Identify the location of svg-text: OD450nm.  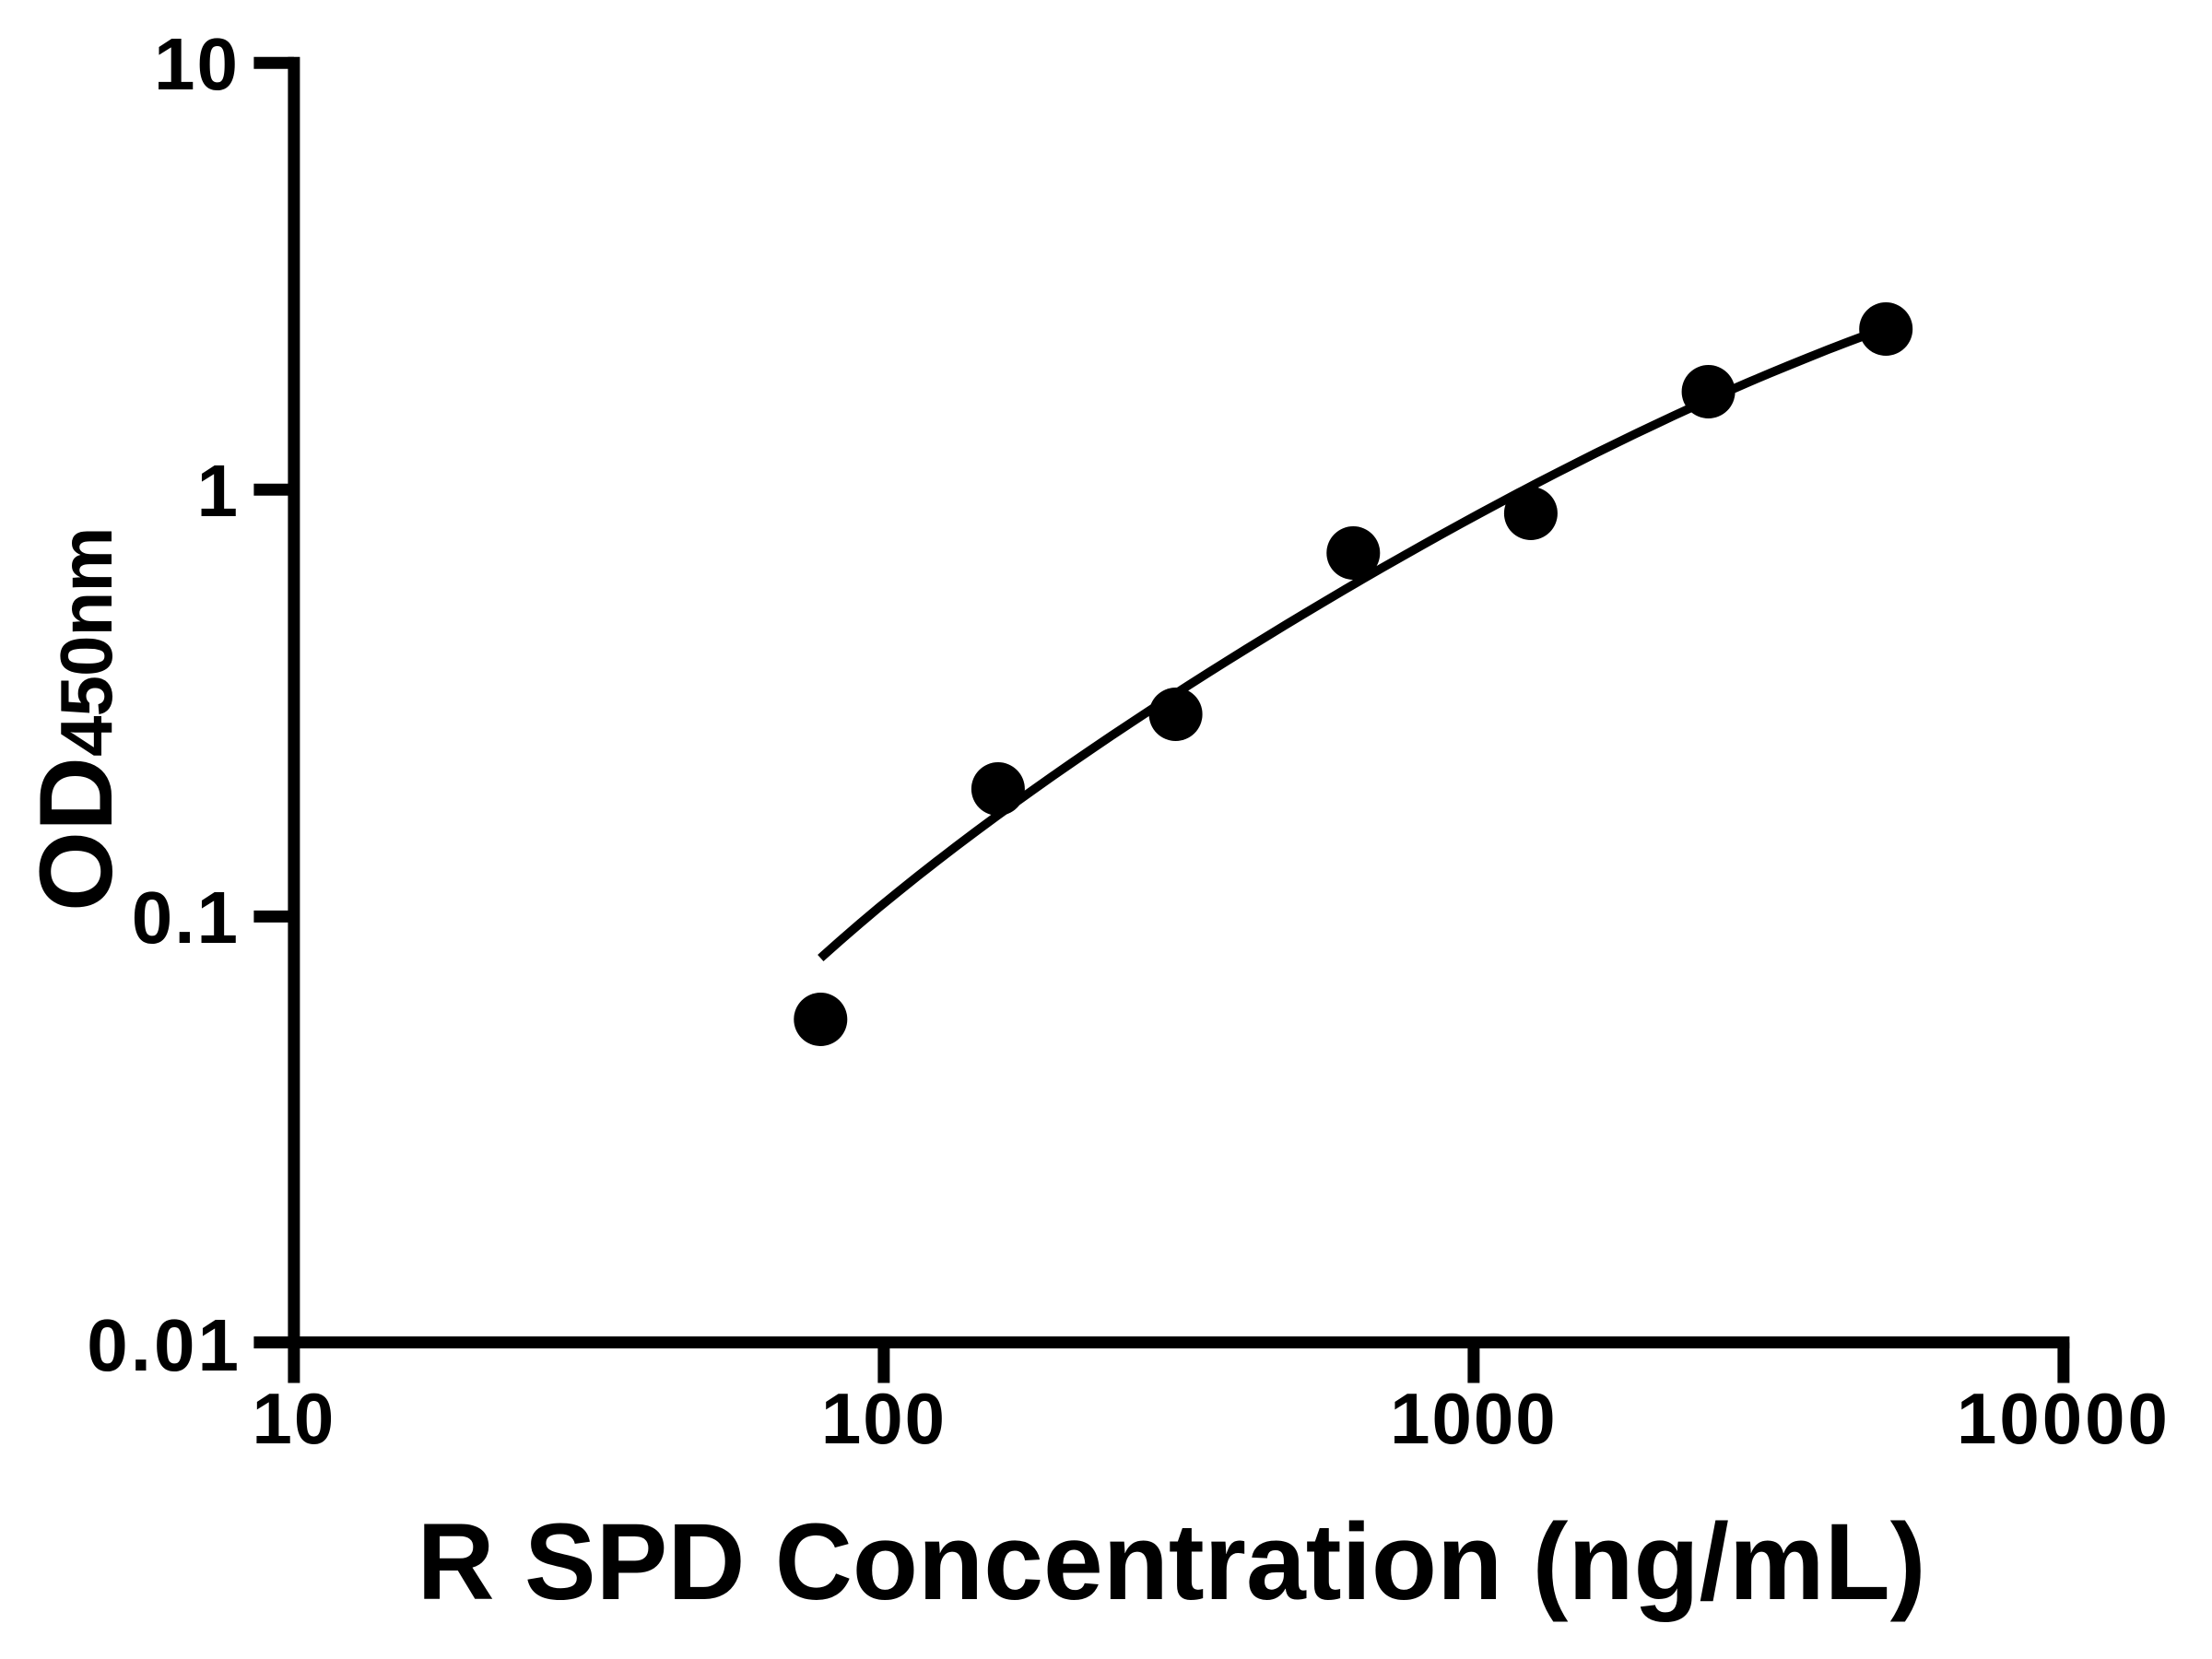
(76, 720).